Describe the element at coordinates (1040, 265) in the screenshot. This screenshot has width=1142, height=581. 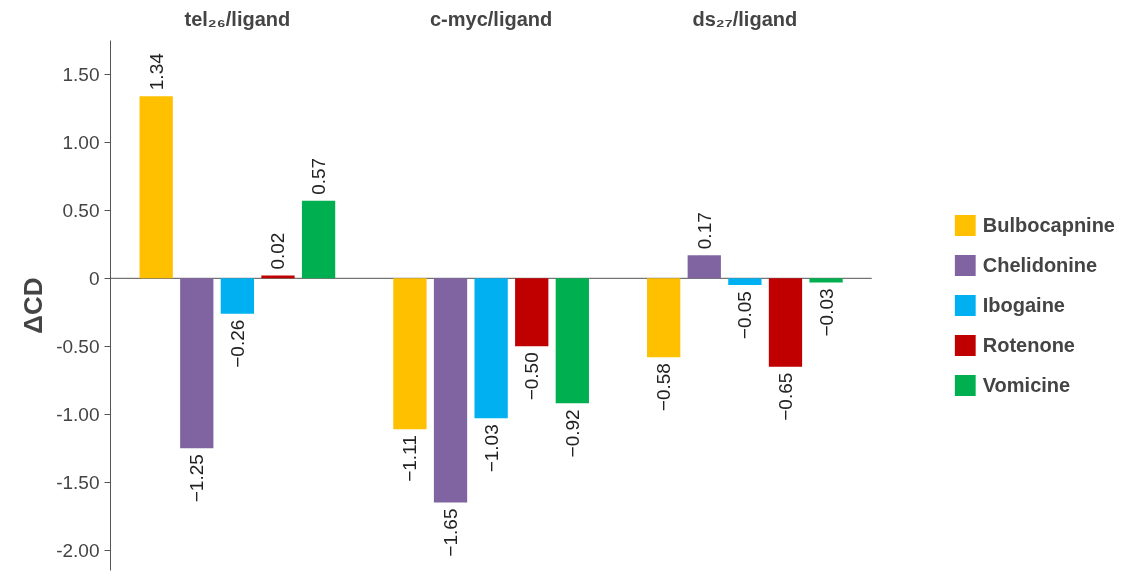
I see `legend-label: Chelidonine` at that location.